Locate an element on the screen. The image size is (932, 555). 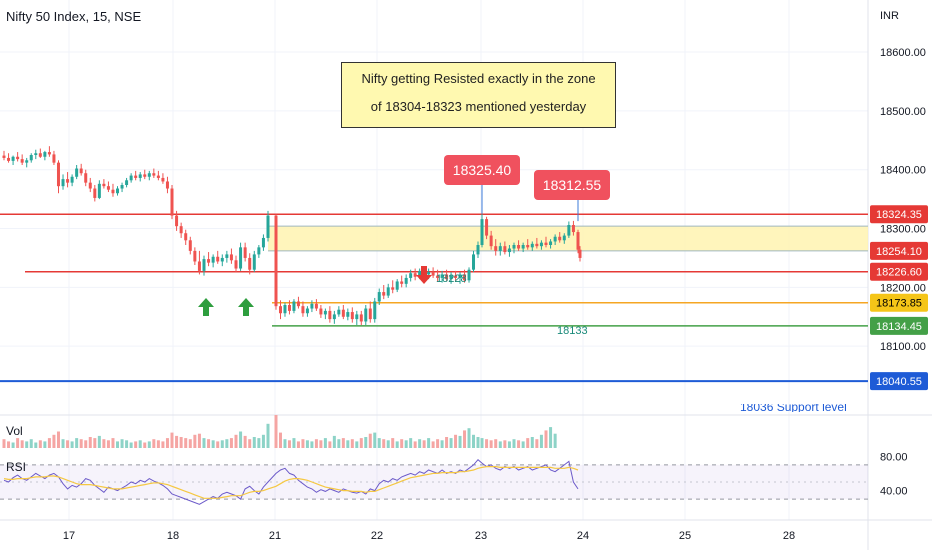
price-label-text: 18173.85 is located at coordinates (899, 304).